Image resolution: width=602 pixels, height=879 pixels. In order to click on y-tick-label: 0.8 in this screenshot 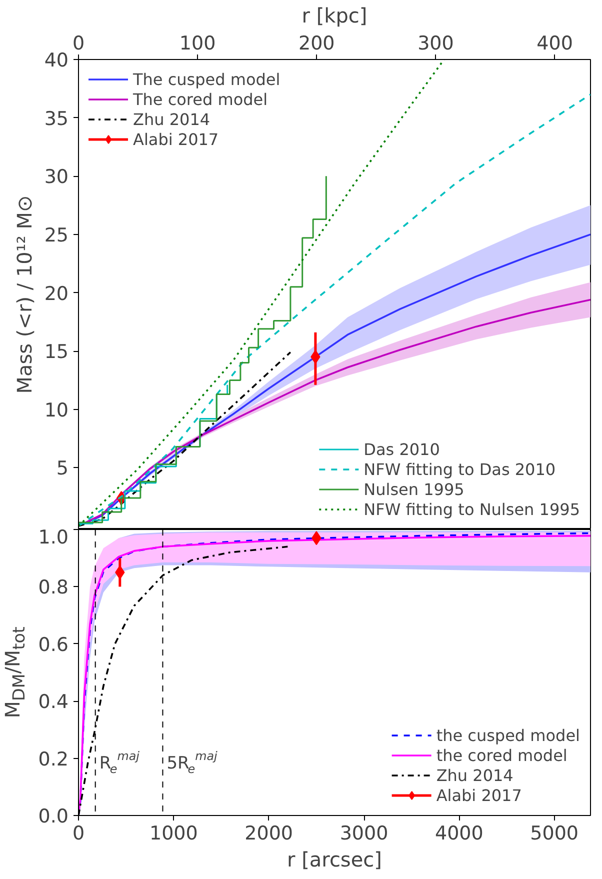, I will do `click(53, 587)`.